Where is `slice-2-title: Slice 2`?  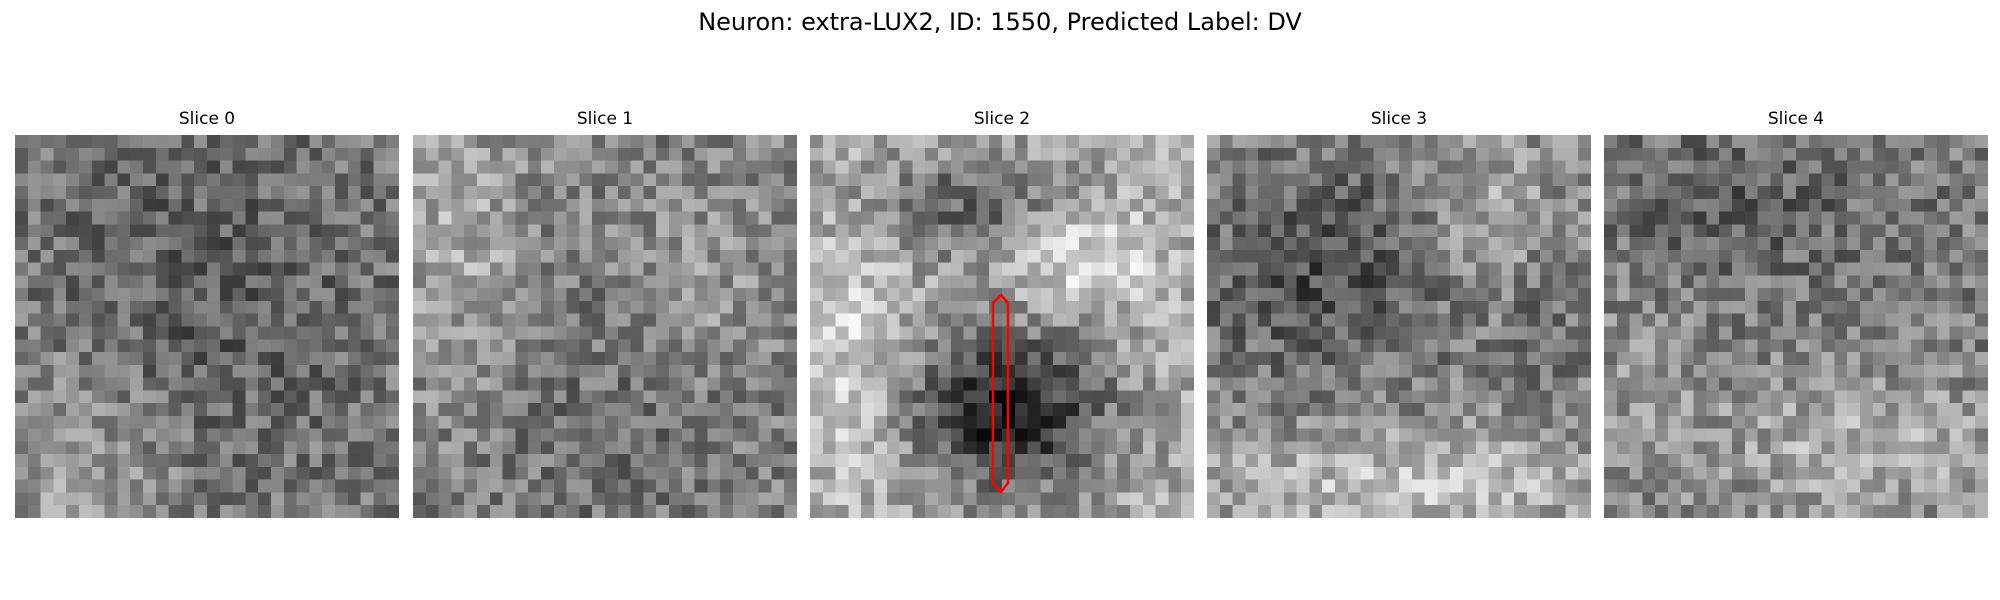 slice-2-title: Slice 2 is located at coordinates (1002, 119).